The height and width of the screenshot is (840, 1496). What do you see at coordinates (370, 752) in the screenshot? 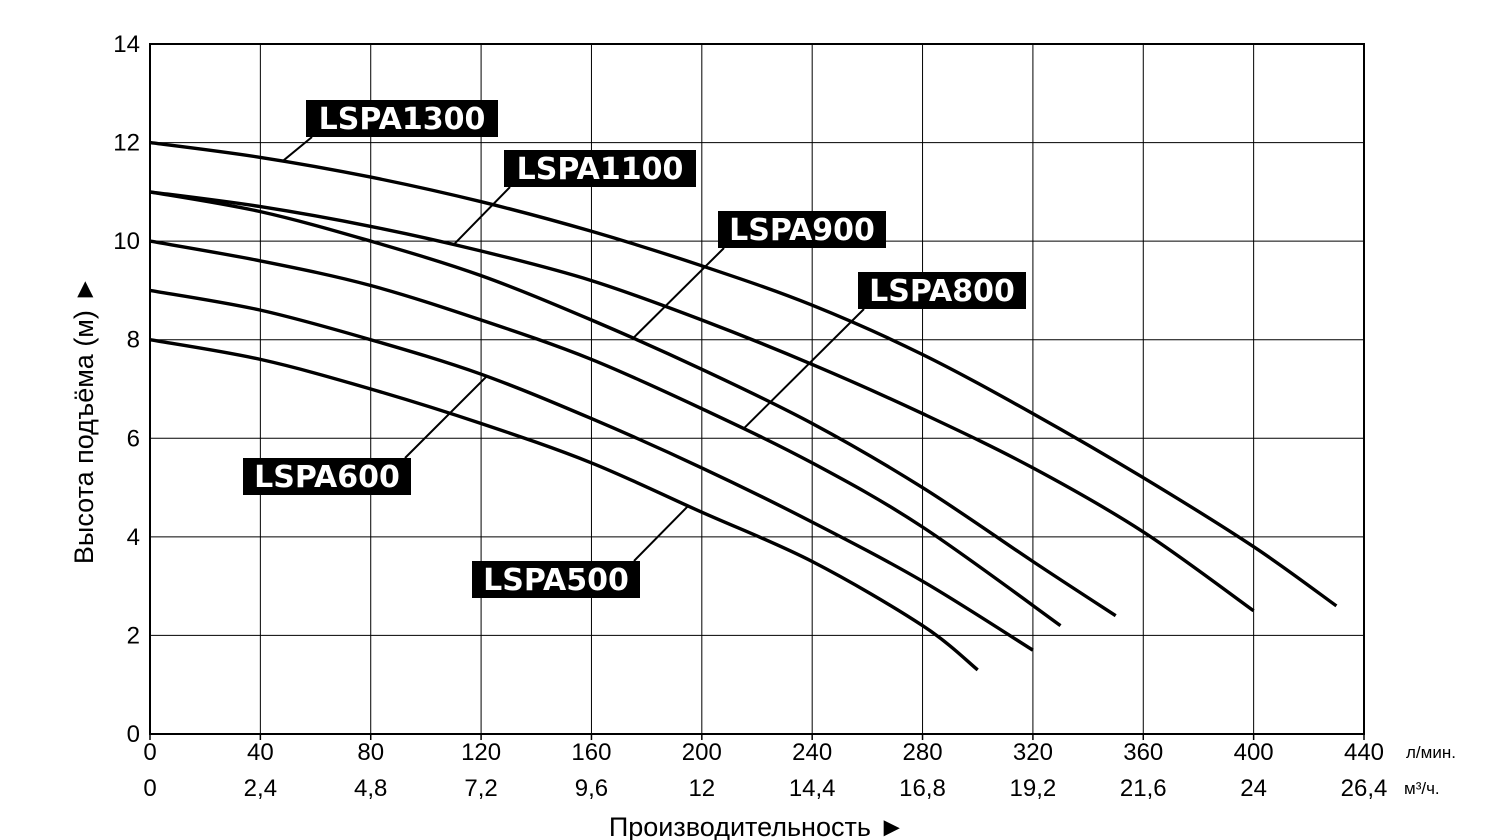
I see `x-tick-label-80: 80` at bounding box center [370, 752].